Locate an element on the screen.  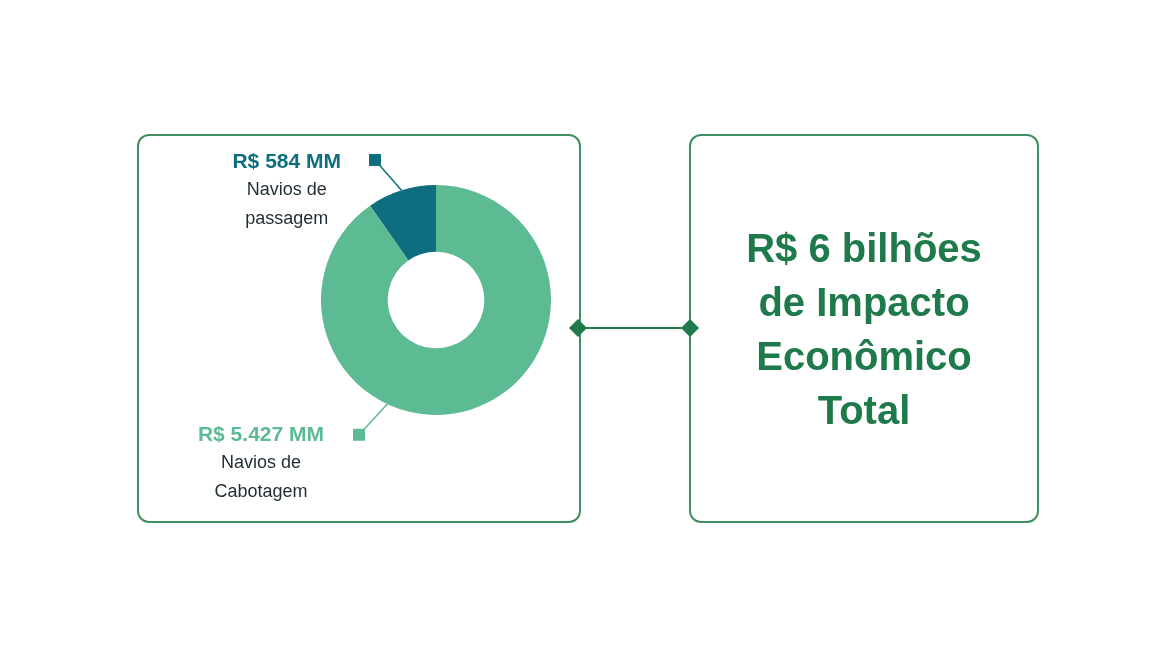
data-label: R$ 5.427 MM is located at coordinates (260, 433).